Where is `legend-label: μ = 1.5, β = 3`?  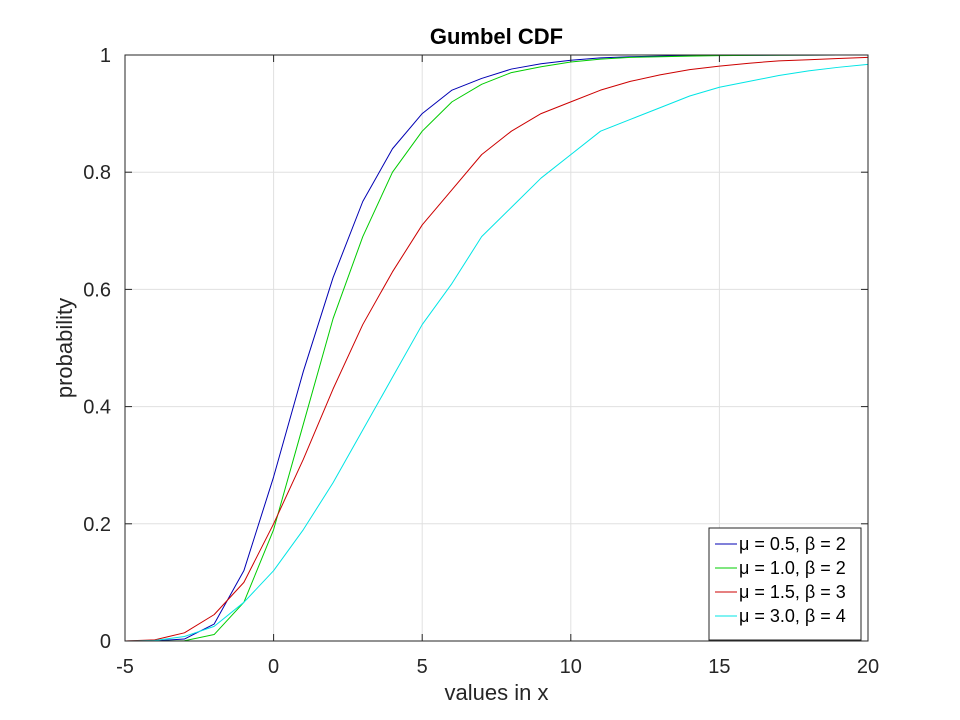
legend-label: μ = 1.5, β = 3 is located at coordinates (792, 592).